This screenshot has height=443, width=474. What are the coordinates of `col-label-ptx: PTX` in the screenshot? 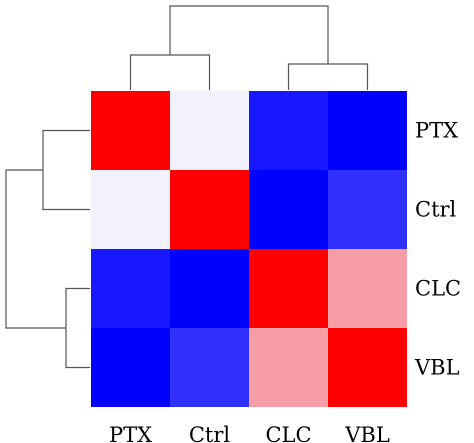 It's located at (130, 433).